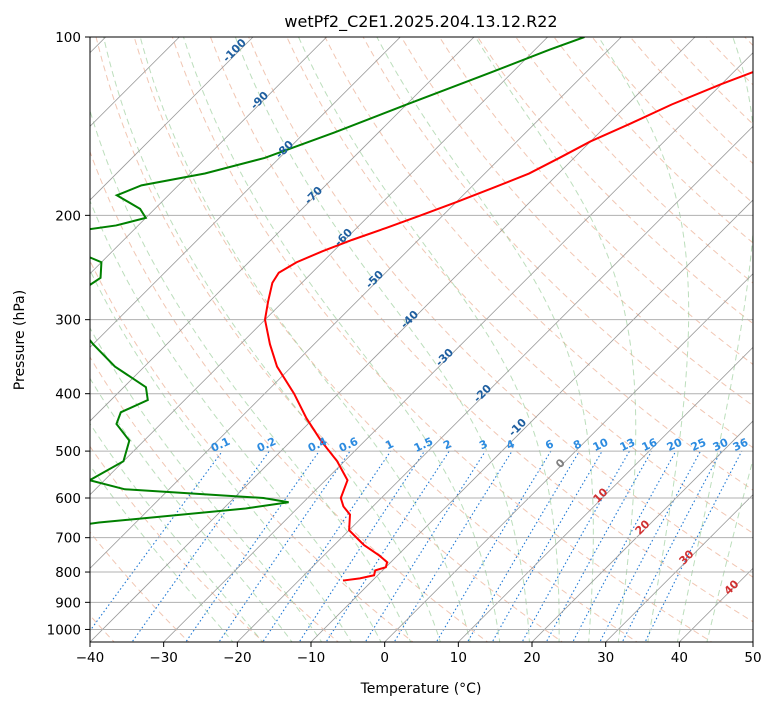  I want to click on dry-adiabat-label: -50, so click(374, 279).